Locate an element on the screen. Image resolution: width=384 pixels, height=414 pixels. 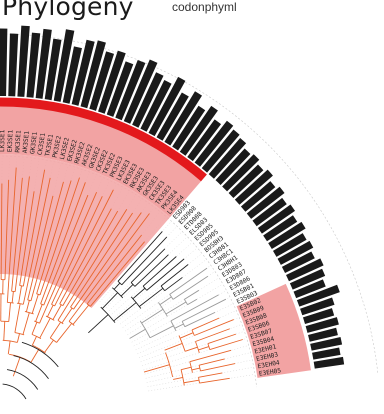
clade-arc-red is located at coordinates (103, 139).